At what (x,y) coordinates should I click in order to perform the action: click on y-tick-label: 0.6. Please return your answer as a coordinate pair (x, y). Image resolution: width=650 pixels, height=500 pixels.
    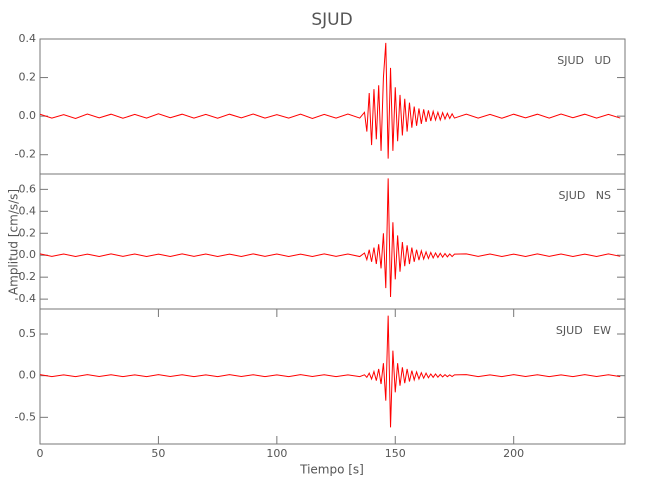
    Looking at the image, I should click on (28, 188).